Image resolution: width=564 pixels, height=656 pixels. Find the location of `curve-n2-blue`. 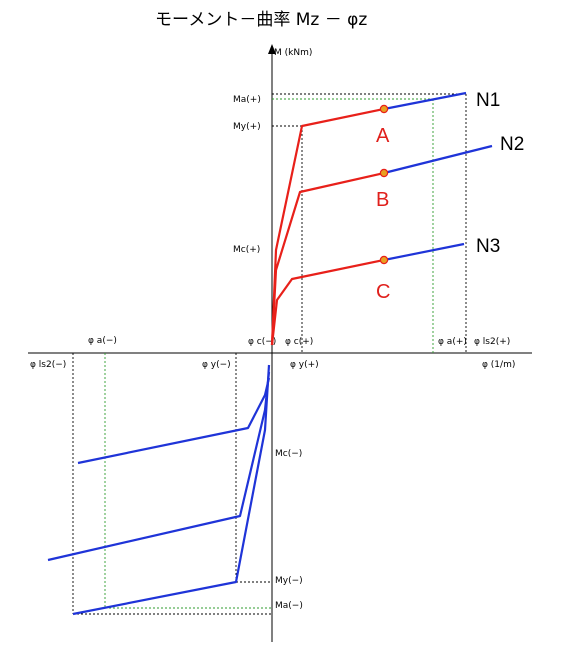

curve-n2-blue is located at coordinates (438, 159).